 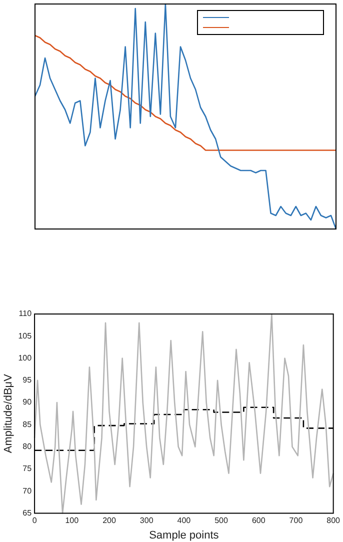 I want to click on y-tick-label: 65, so click(x=27, y=513).